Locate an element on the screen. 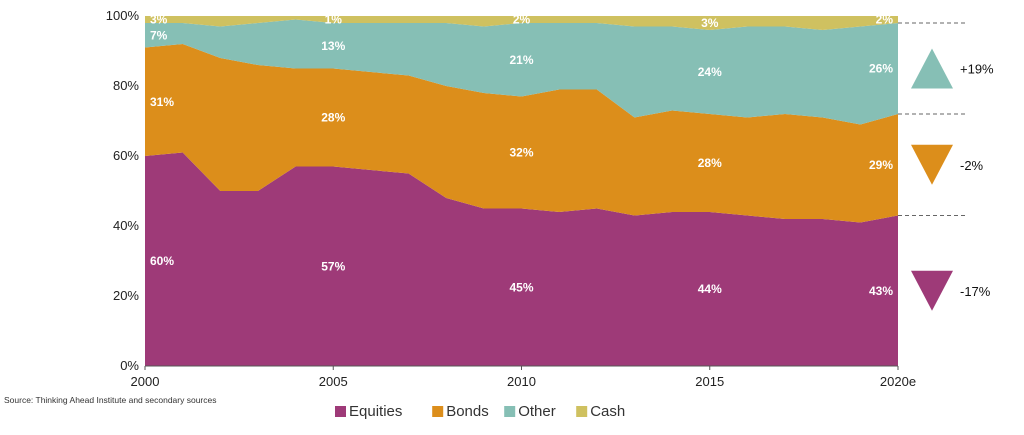  data-label-bonds: 32% is located at coordinates (521, 153).